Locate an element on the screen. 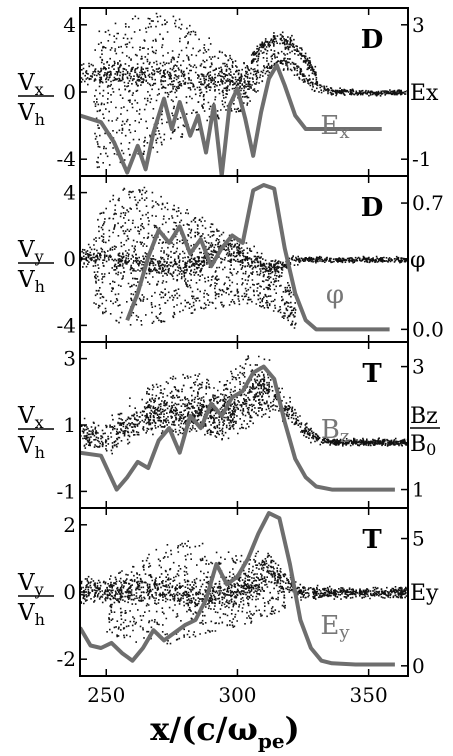 The width and height of the screenshot is (453, 756). panel-1-curve-label: Ex is located at coordinates (334, 127).